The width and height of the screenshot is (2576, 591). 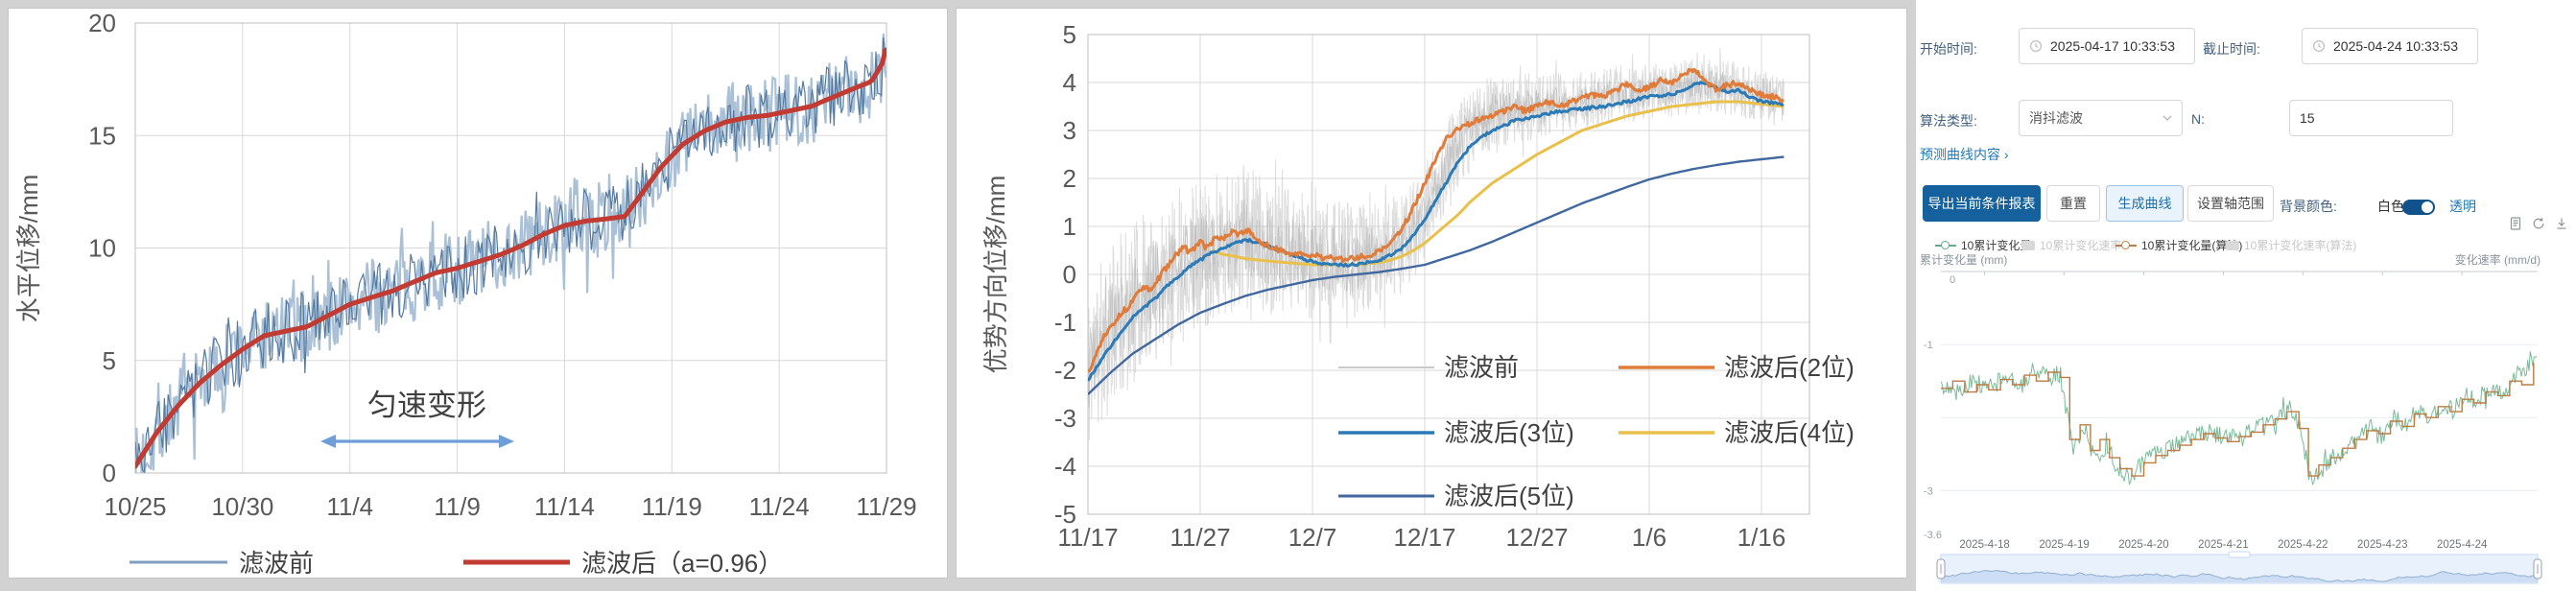 I want to click on svg-text: 11/24, so click(x=780, y=507).